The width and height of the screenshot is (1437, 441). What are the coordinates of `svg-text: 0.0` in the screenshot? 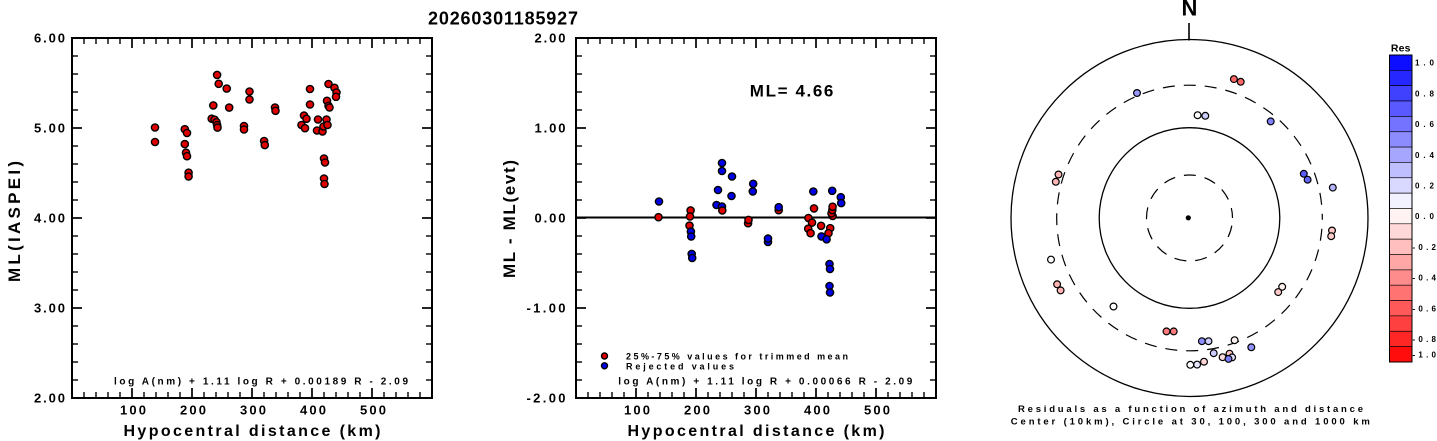 It's located at (1425, 216).